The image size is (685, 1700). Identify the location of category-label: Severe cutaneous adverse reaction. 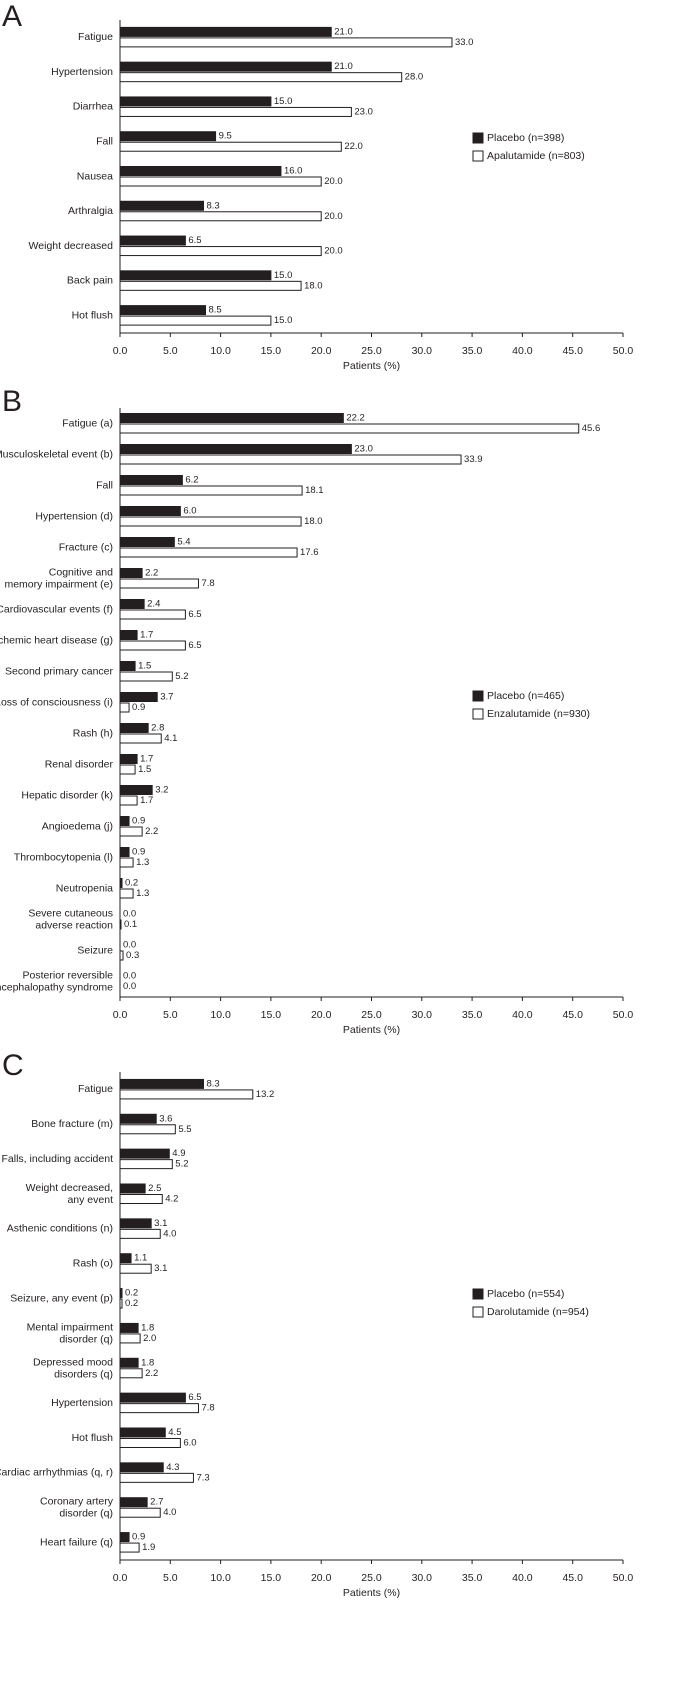
(70, 919).